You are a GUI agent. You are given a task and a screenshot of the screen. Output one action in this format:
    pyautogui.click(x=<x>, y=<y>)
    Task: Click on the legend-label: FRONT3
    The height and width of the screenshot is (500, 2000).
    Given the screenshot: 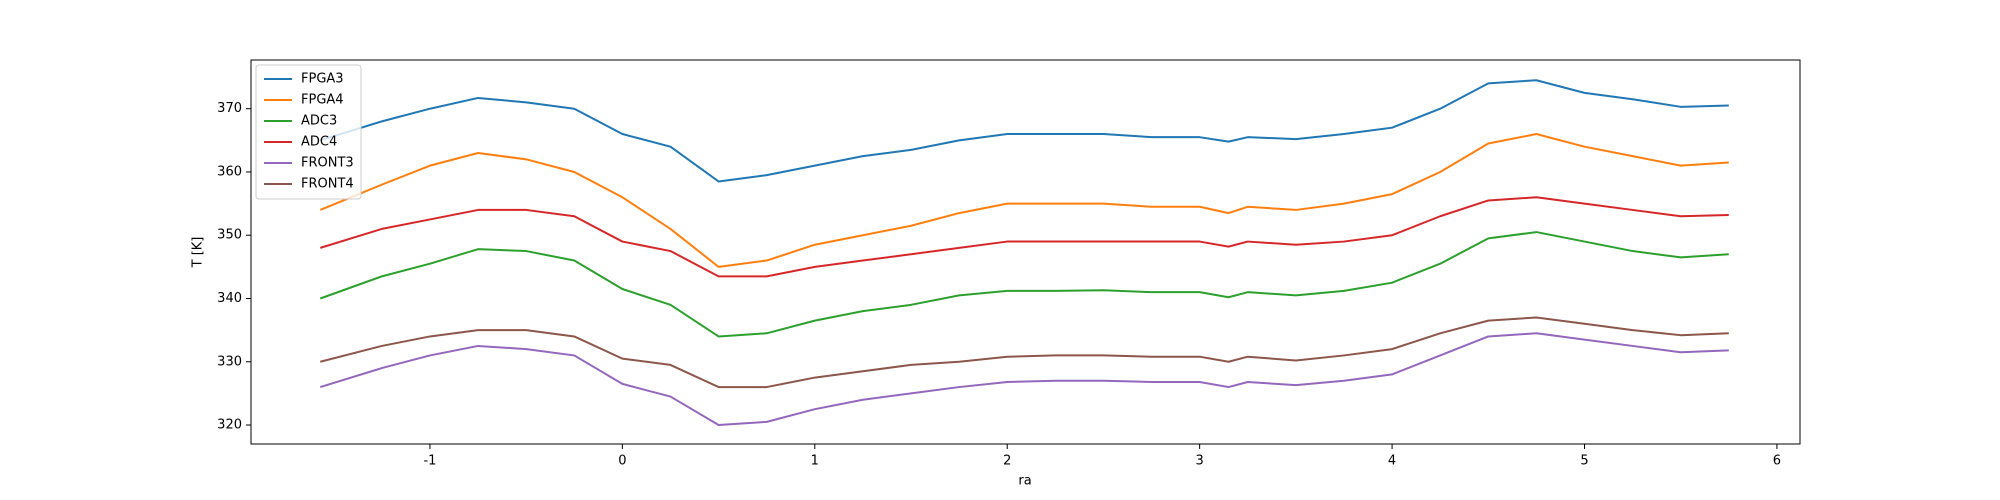 What is the action you would take?
    pyautogui.click(x=327, y=163)
    